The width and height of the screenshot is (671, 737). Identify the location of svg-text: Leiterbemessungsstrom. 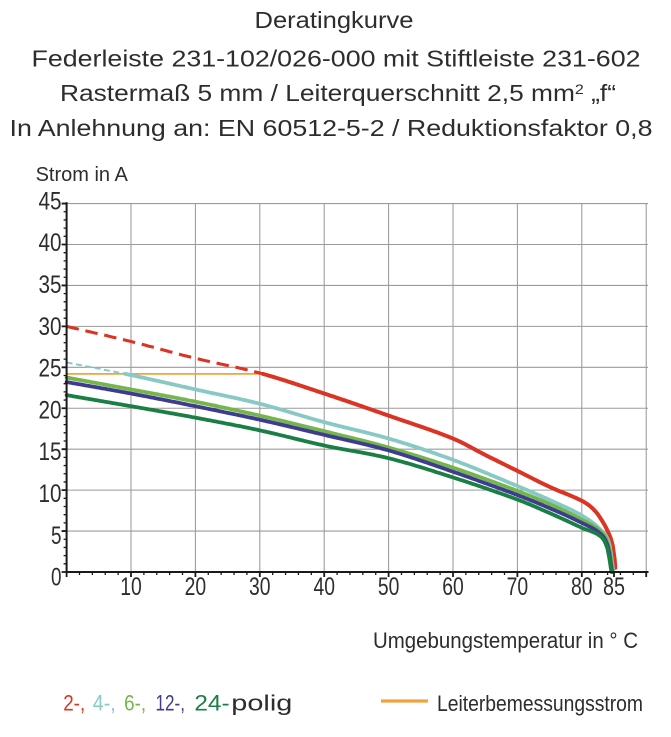
(540, 703).